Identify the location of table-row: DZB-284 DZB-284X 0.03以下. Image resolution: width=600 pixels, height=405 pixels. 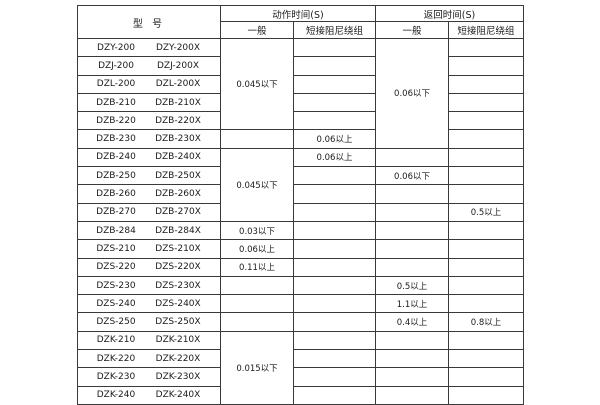
(301, 230).